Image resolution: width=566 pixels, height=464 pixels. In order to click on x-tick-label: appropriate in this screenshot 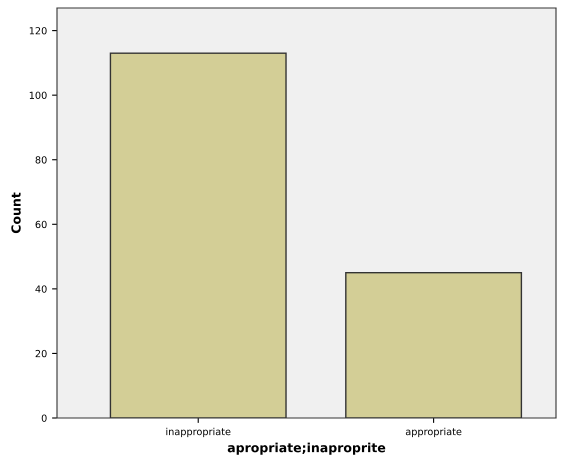, I will do `click(434, 433)`.